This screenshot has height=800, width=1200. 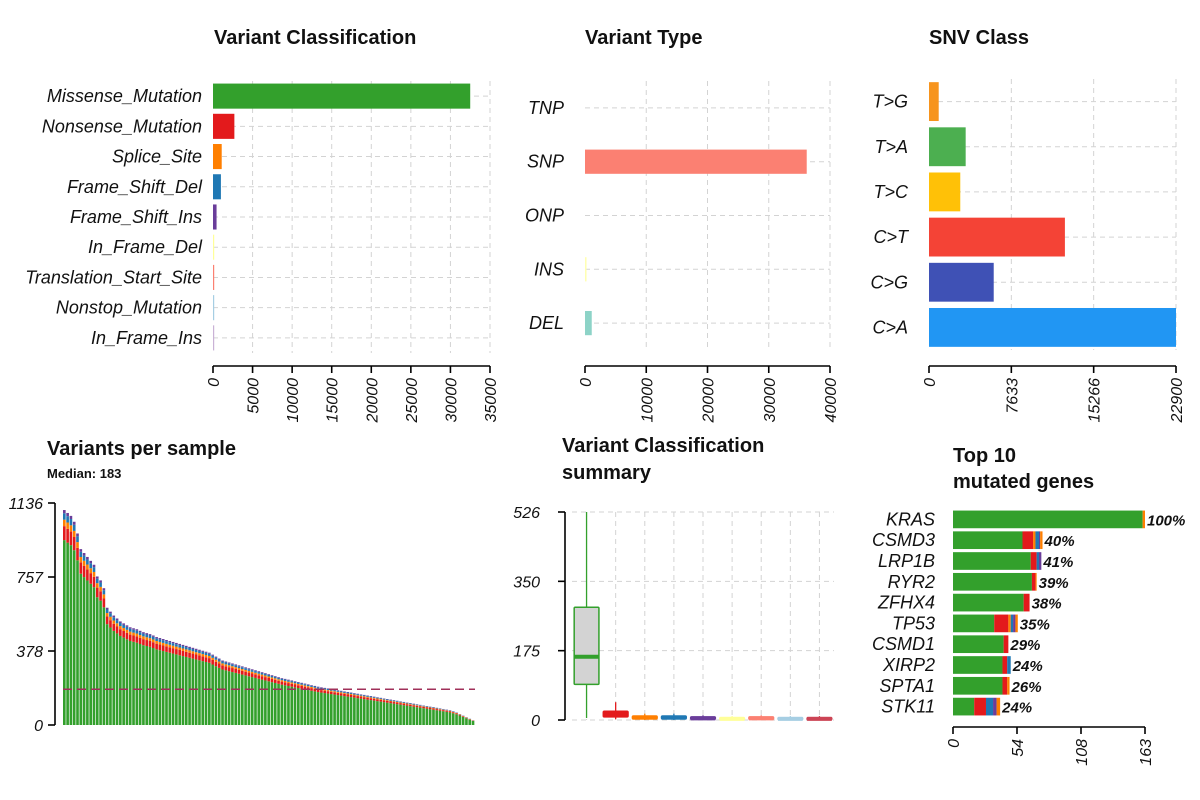 What do you see at coordinates (1024, 645) in the screenshot?
I see `gene-percent-label: 29%` at bounding box center [1024, 645].